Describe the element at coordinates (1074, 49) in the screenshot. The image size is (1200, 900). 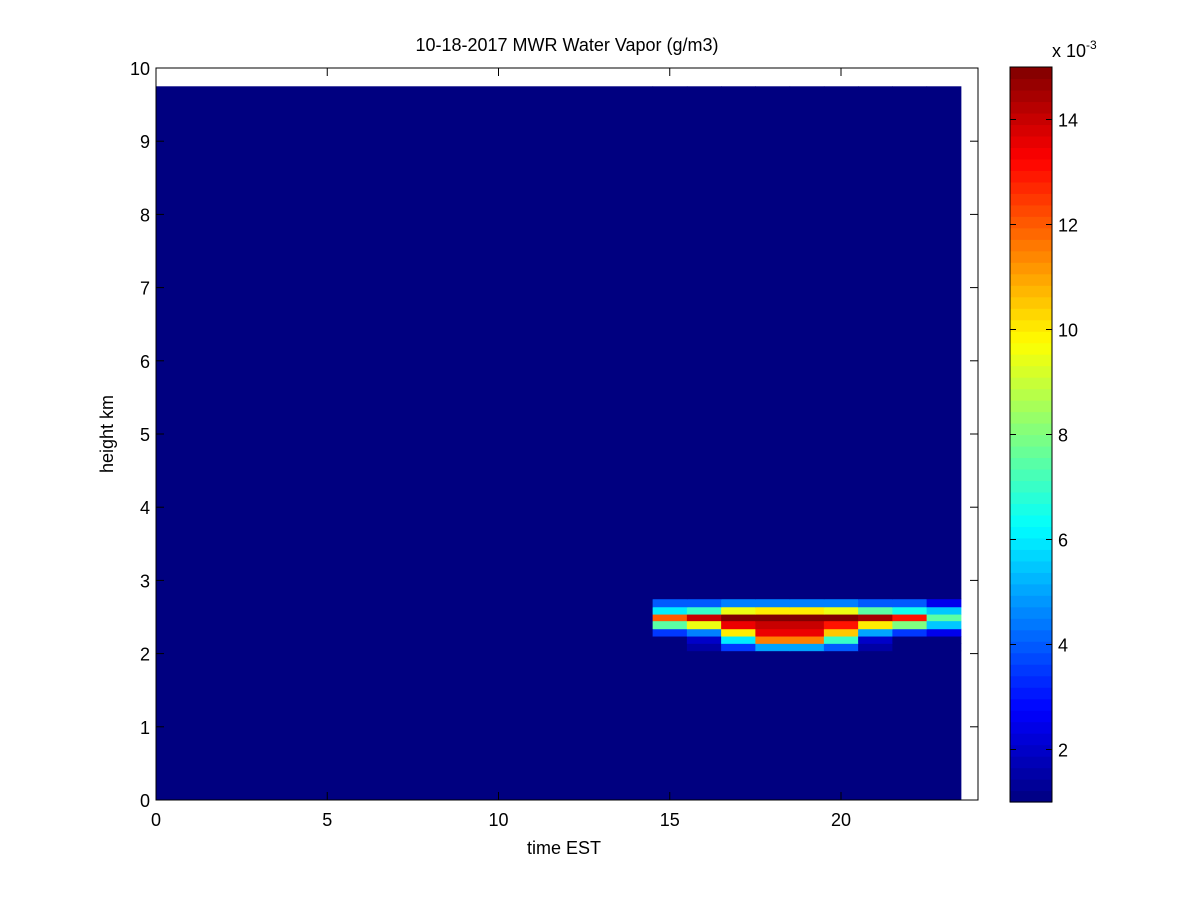
I see `colorbar-scale: x 10-3` at that location.